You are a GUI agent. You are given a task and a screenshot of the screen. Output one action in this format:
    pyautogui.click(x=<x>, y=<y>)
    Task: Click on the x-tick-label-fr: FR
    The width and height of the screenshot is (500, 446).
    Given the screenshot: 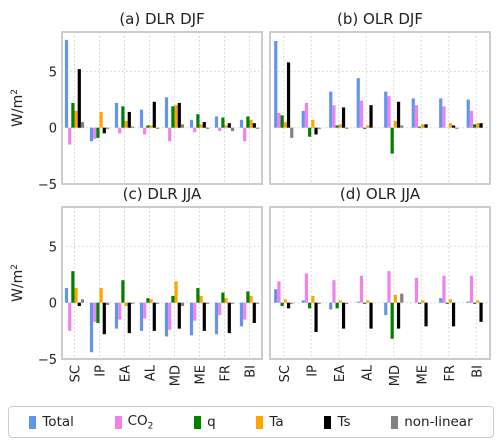 What is the action you would take?
    pyautogui.click(x=450, y=373)
    